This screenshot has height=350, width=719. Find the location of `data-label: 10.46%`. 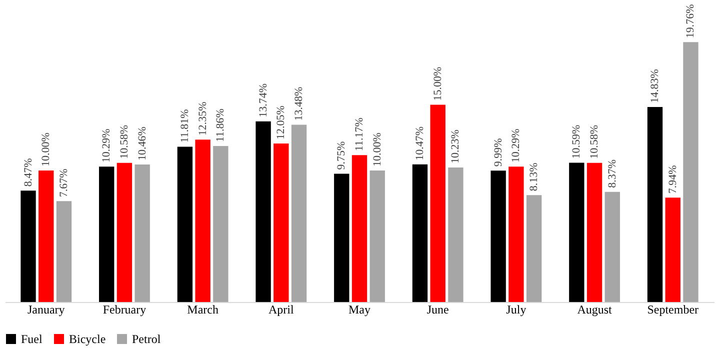

data-label: 10.46% is located at coordinates (142, 143).